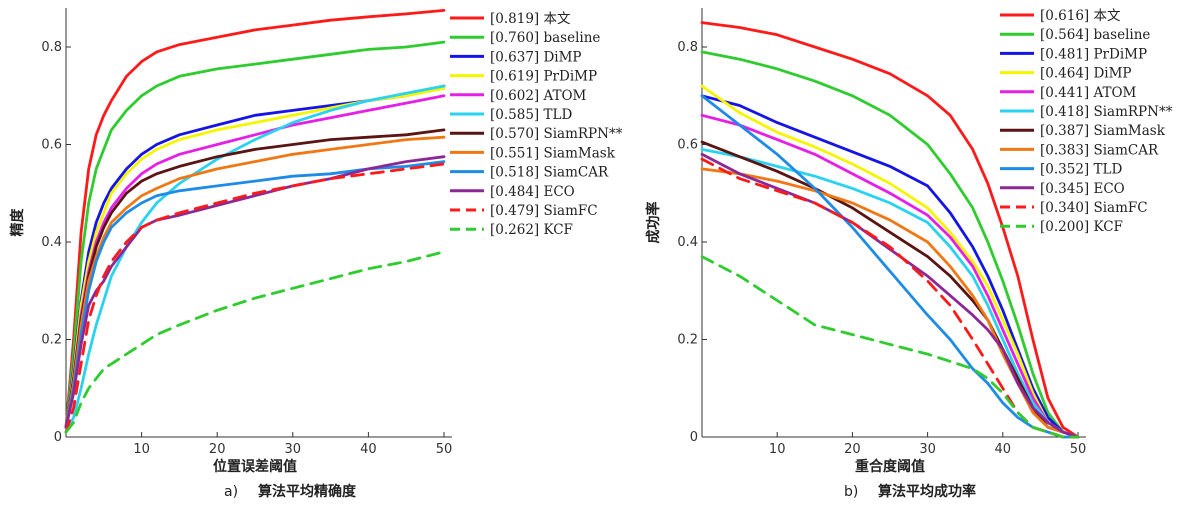  What do you see at coordinates (307, 491) in the screenshot?
I see `panel-caption: 算法平均精确度` at bounding box center [307, 491].